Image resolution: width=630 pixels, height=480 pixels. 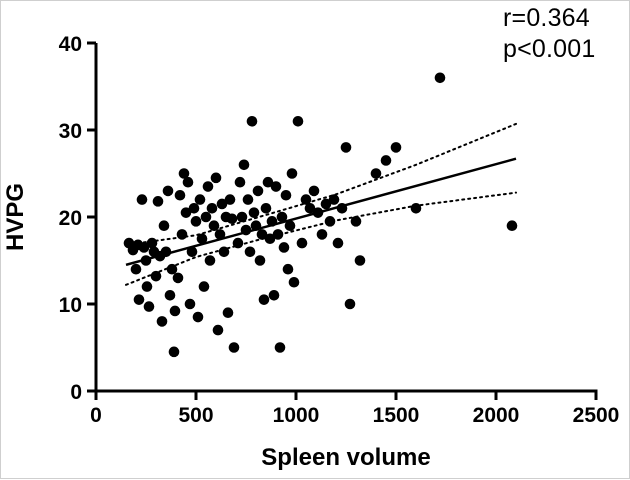 I want to click on p-value: p<0.001, so click(x=549, y=48).